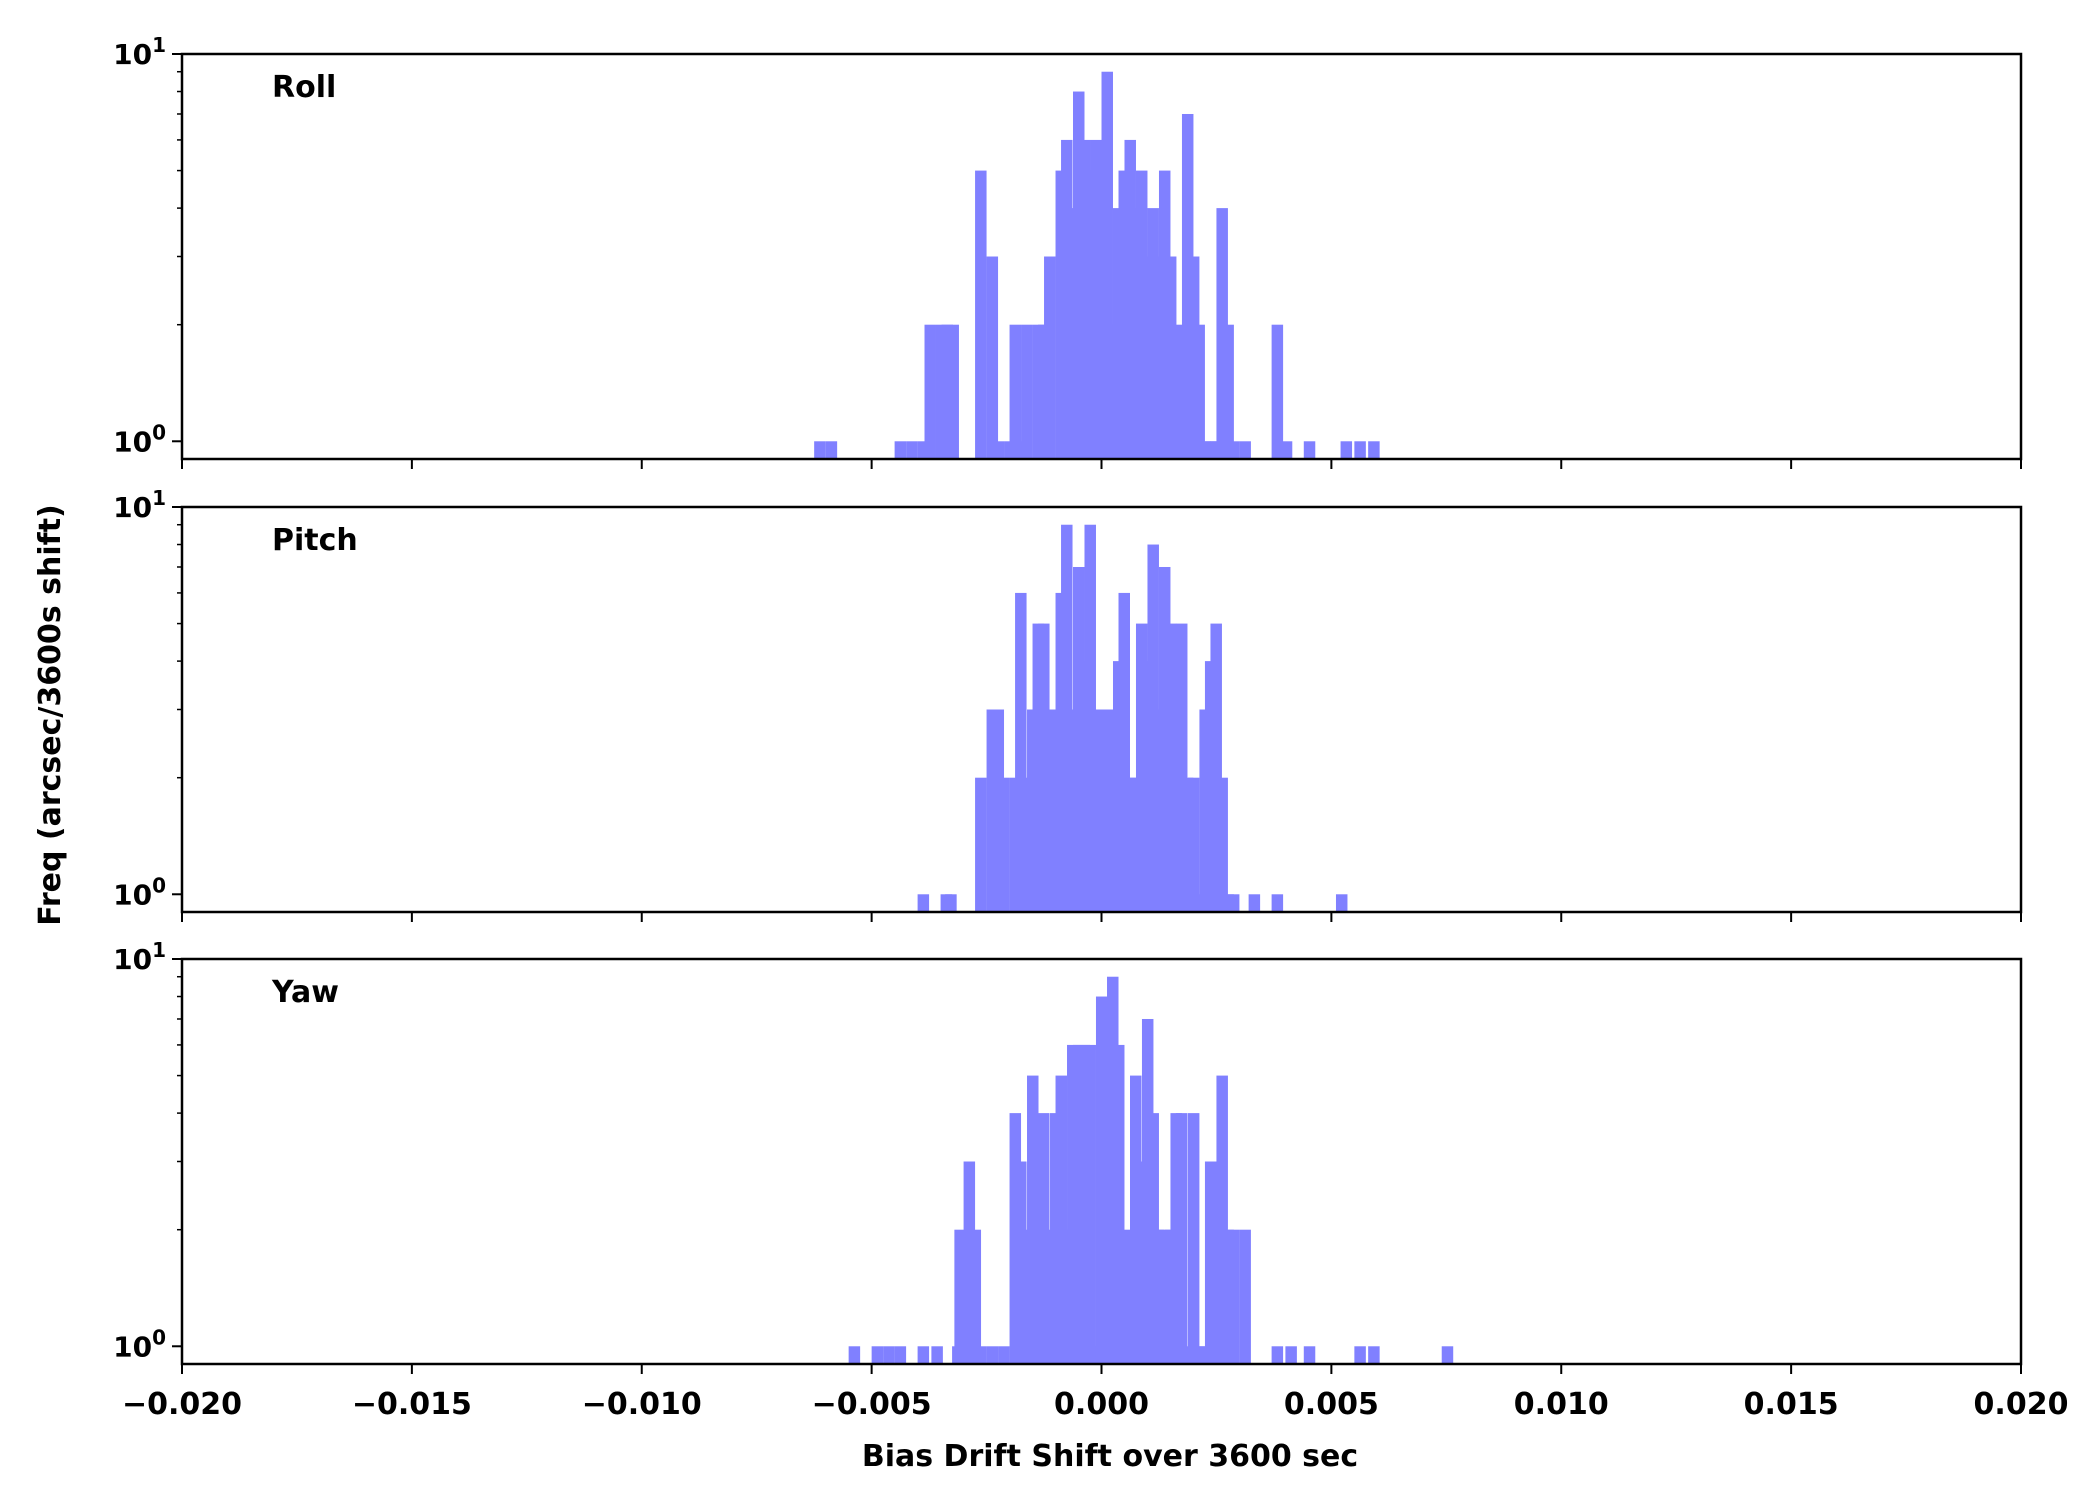  What do you see at coordinates (2021, 1404) in the screenshot?
I see `x-tick-label: 0.020` at bounding box center [2021, 1404].